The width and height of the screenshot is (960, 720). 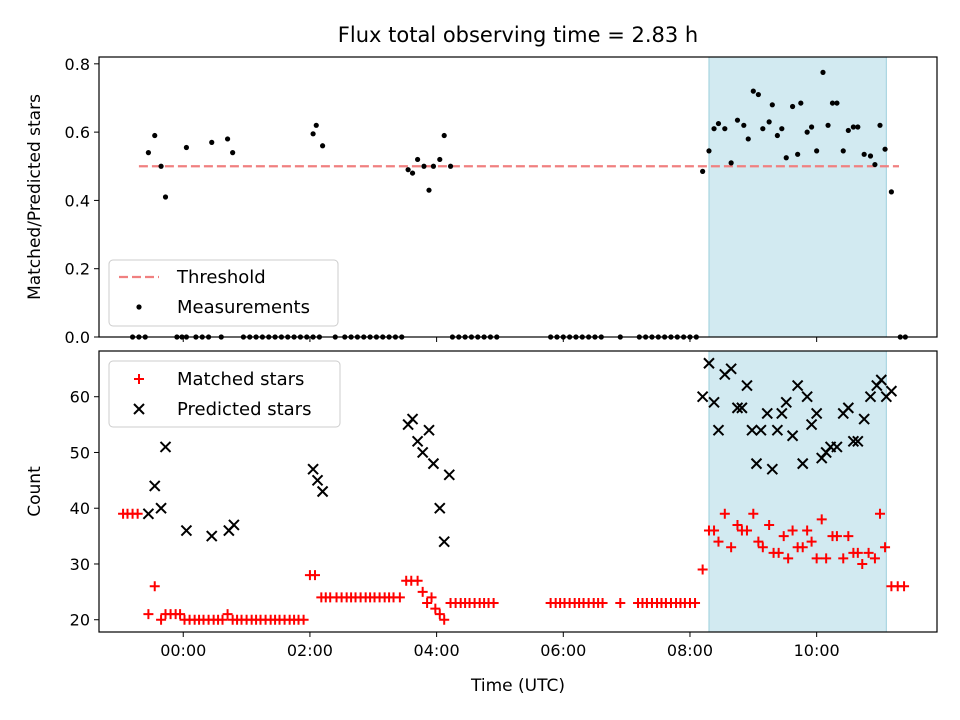 What do you see at coordinates (240, 379) in the screenshot?
I see `legend-matched-label: Matched stars` at bounding box center [240, 379].